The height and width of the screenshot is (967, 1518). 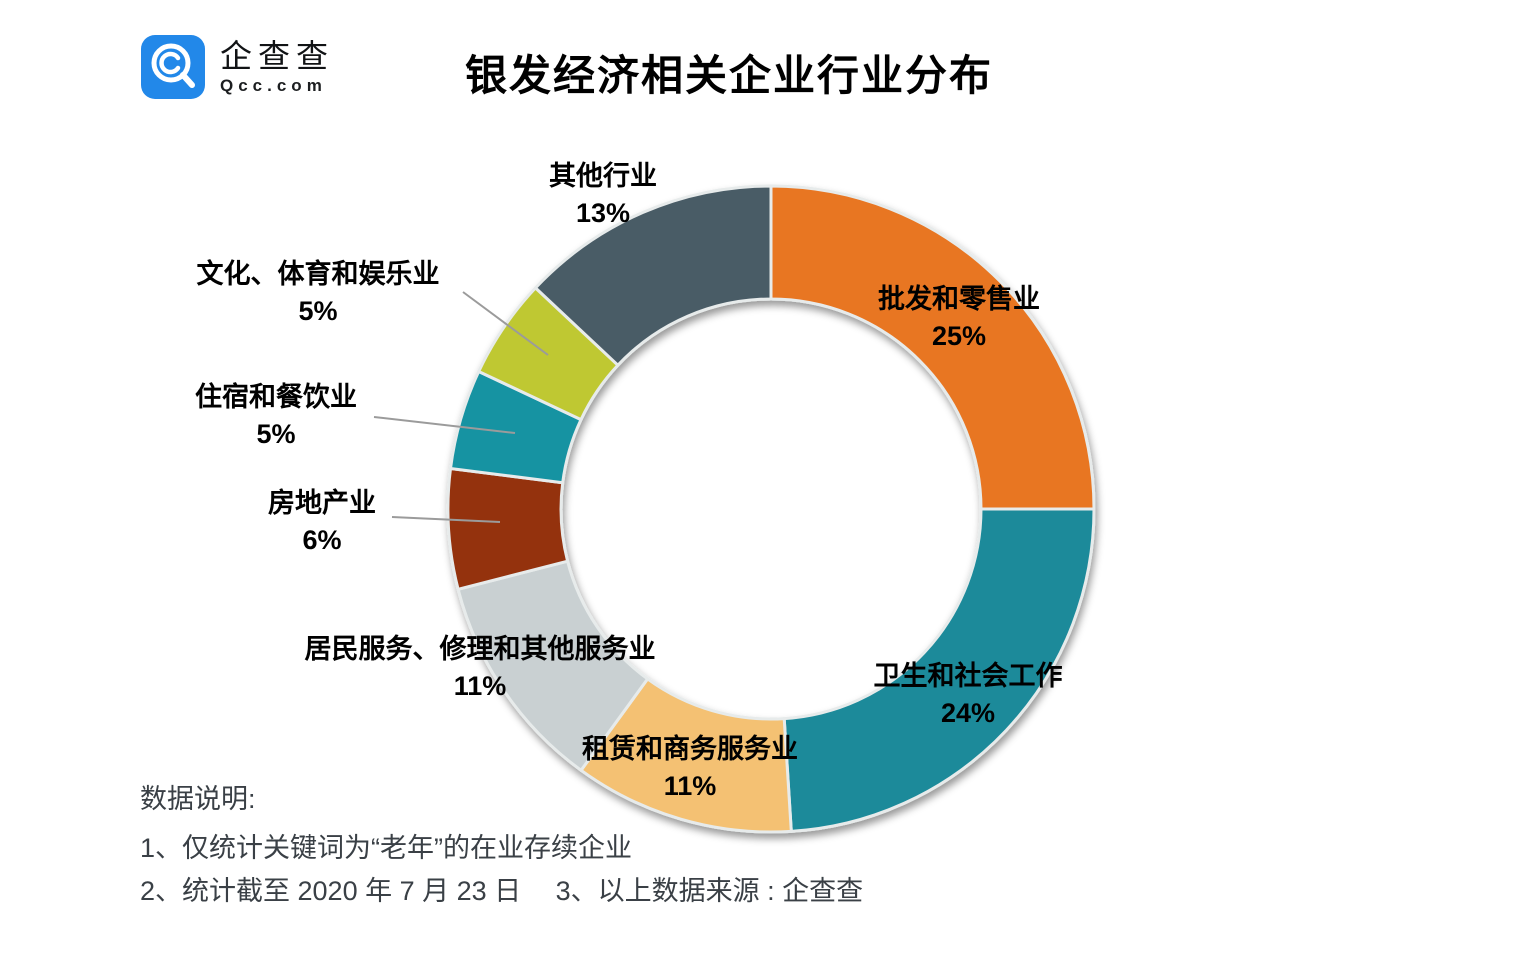 I want to click on leader-line-accommodation-catering, so click(x=444, y=425).